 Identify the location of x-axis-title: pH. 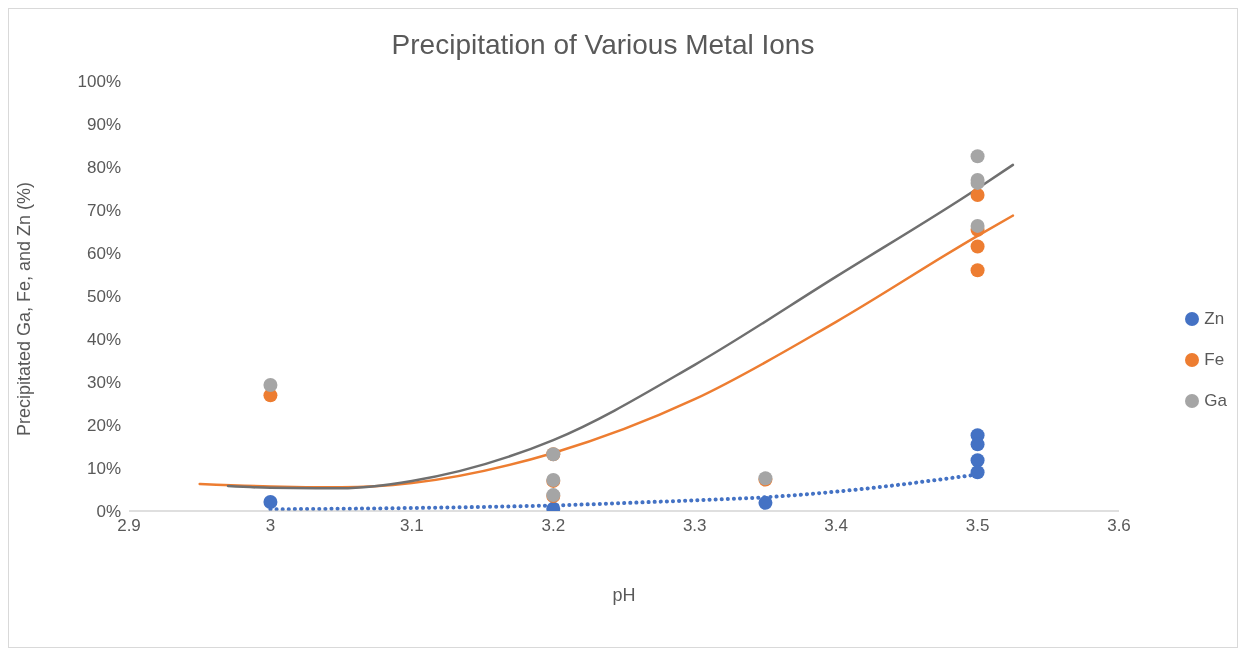
(624, 595).